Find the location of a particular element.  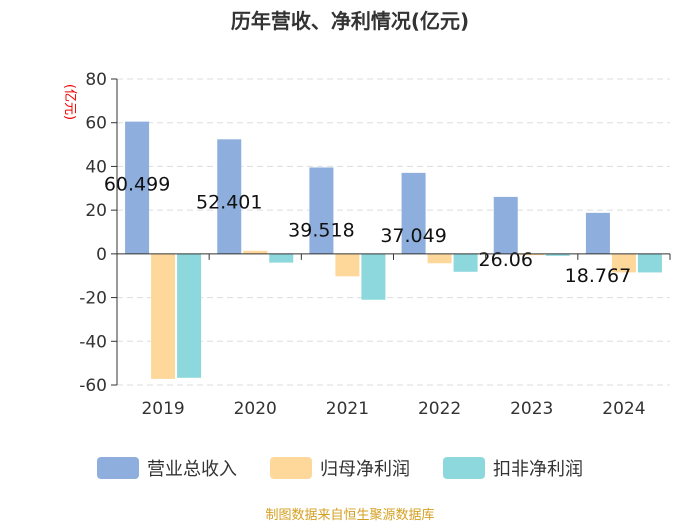

bar-0-2021 is located at coordinates (321, 210).